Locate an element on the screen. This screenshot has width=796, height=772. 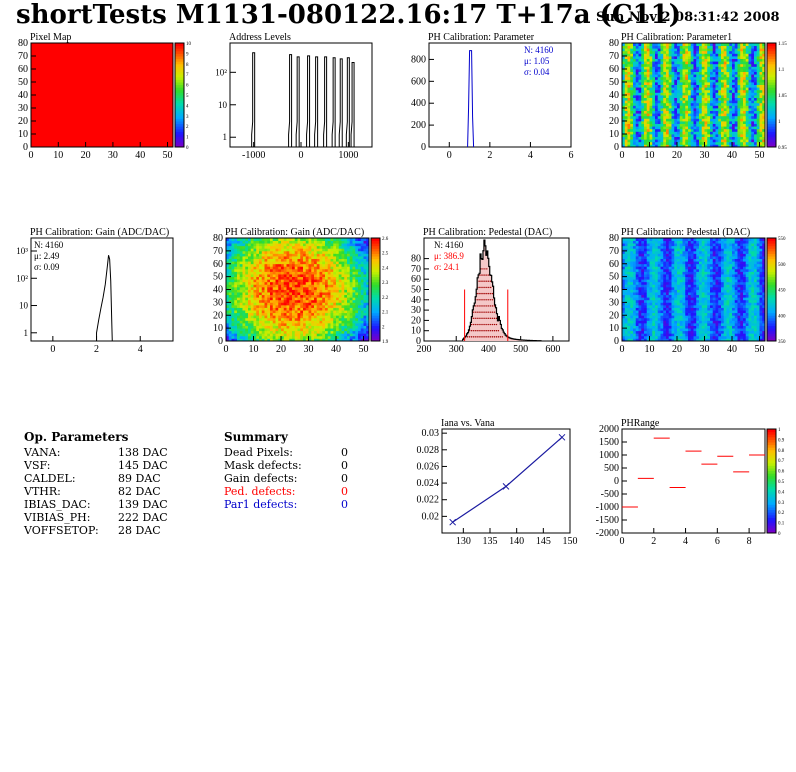
y-tick-label: 20 is located at coordinates (23, 121).